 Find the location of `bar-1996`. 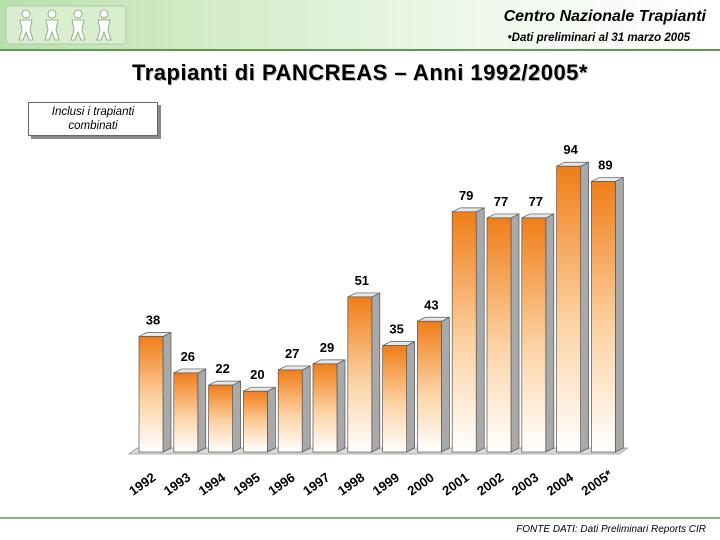

bar-1996 is located at coordinates (294, 409).